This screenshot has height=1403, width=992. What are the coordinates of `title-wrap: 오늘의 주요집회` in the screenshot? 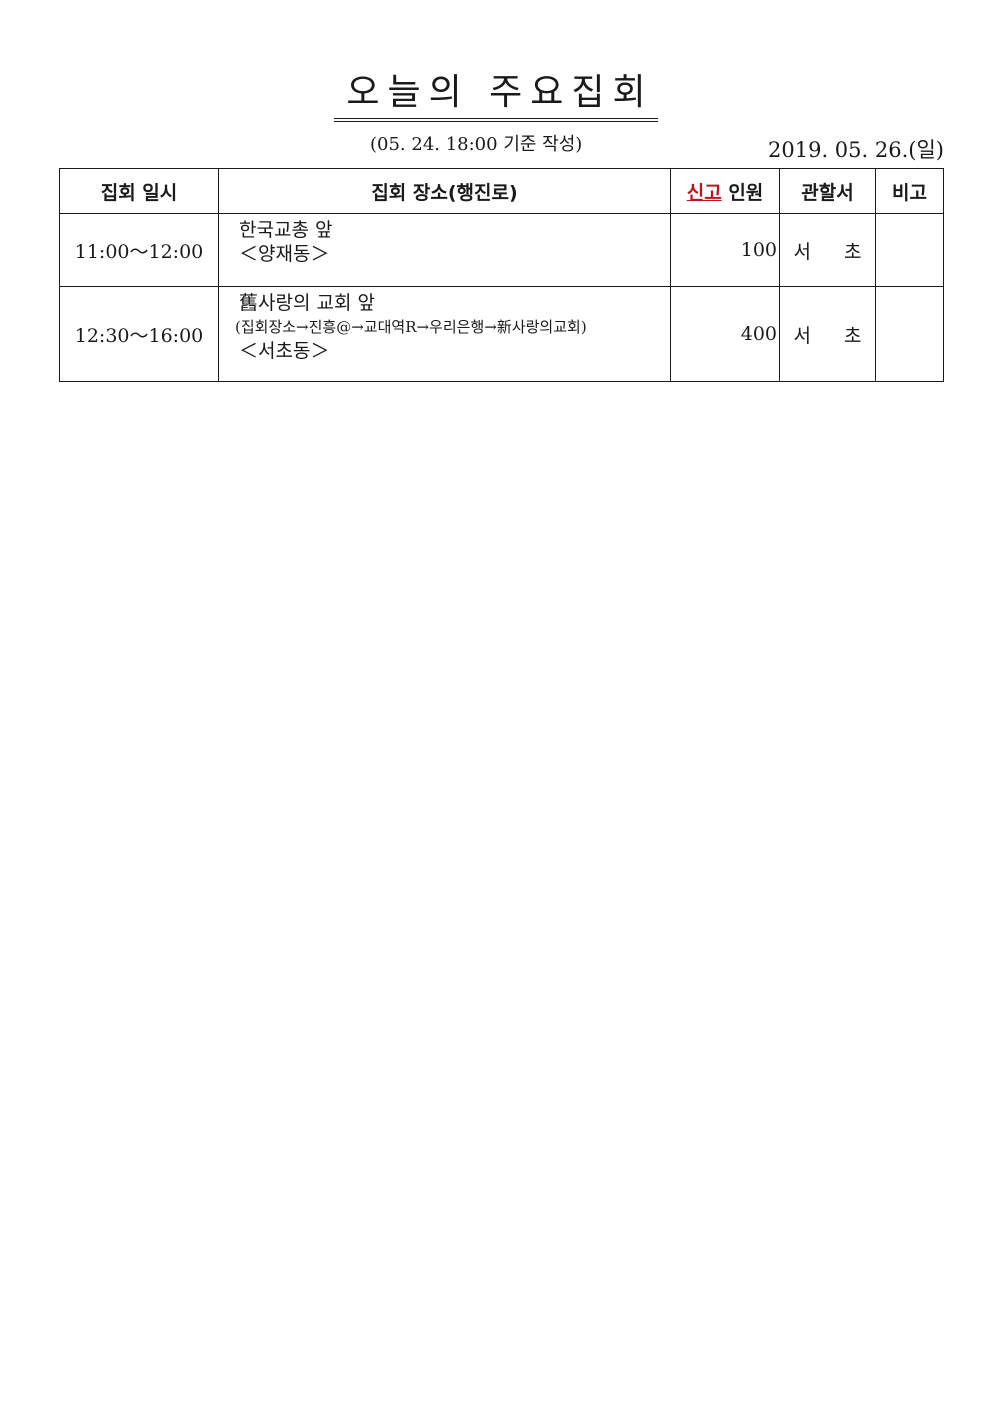 It's located at (496, 96).